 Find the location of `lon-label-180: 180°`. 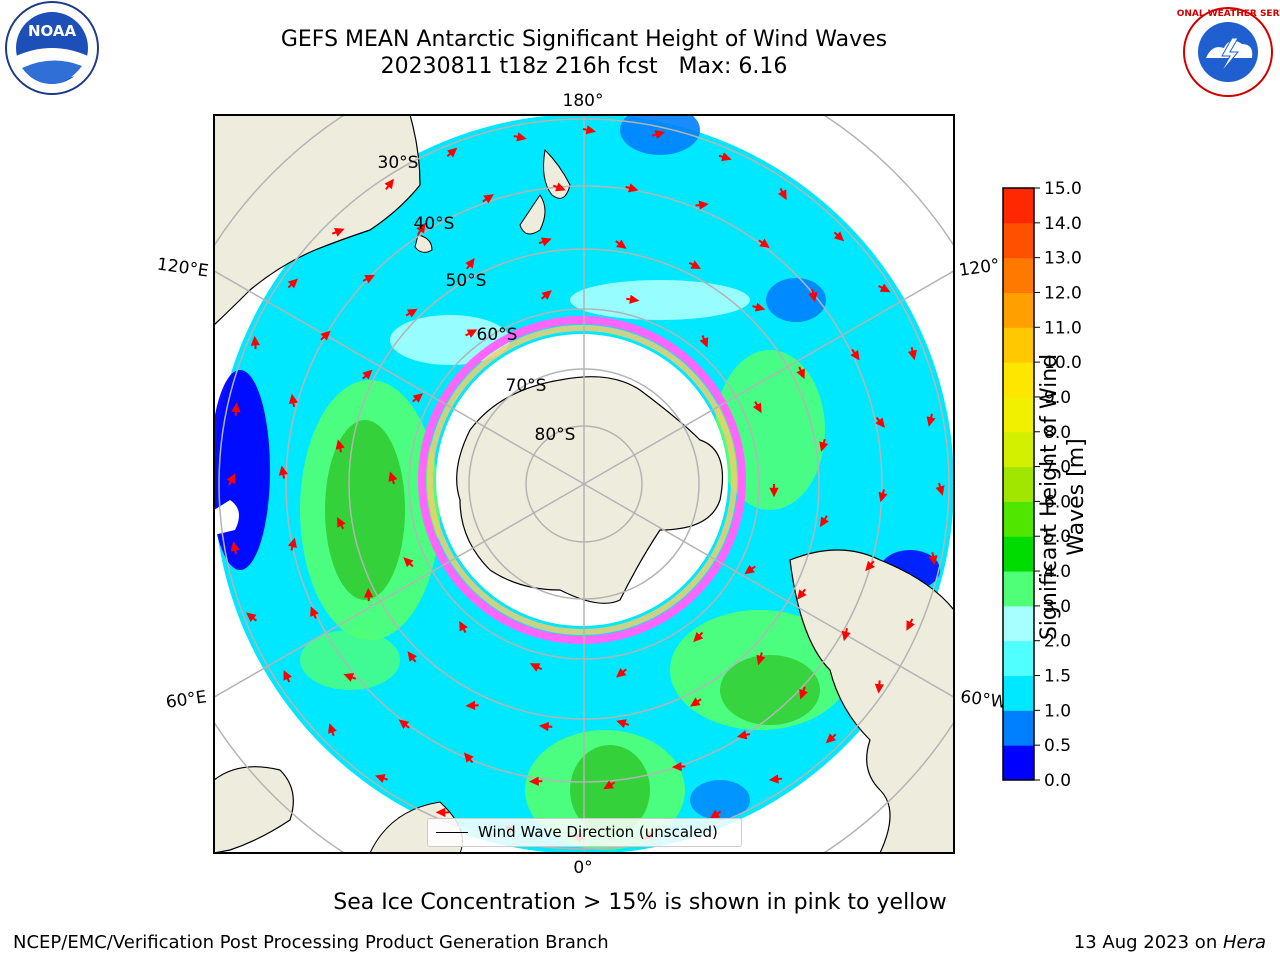

lon-label-180: 180° is located at coordinates (583, 101).